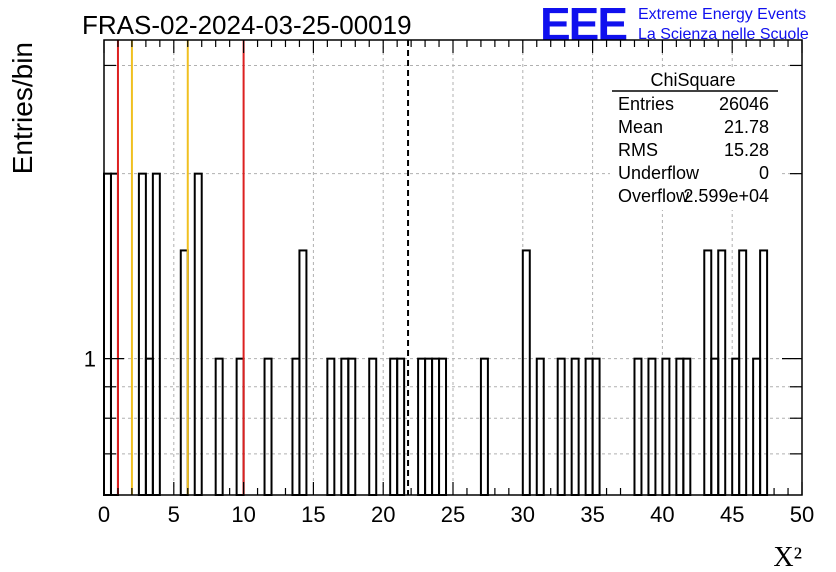 The image size is (836, 572). I want to click on x-tick-label: 30, so click(523, 514).